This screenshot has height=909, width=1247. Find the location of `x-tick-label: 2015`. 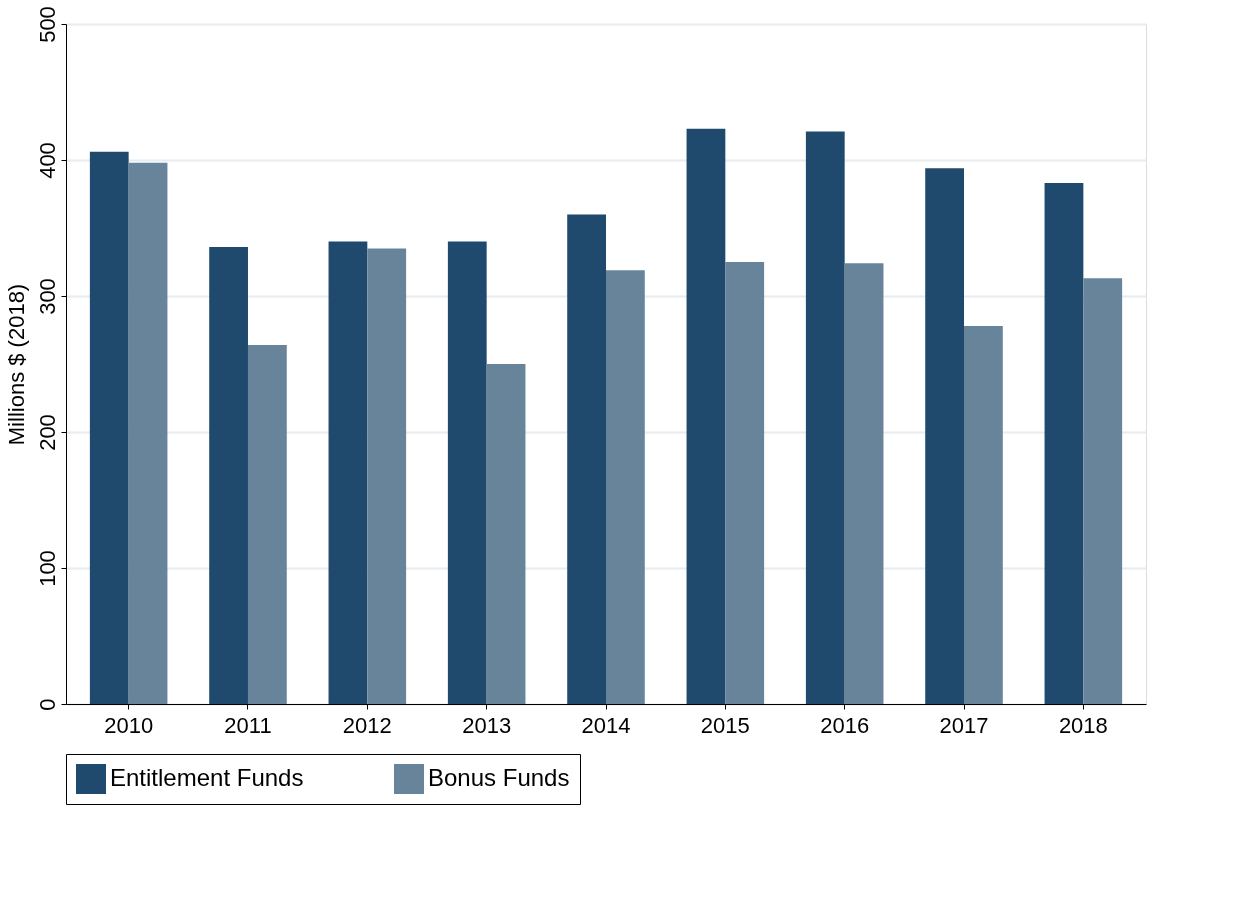

x-tick-label: 2015 is located at coordinates (725, 725).